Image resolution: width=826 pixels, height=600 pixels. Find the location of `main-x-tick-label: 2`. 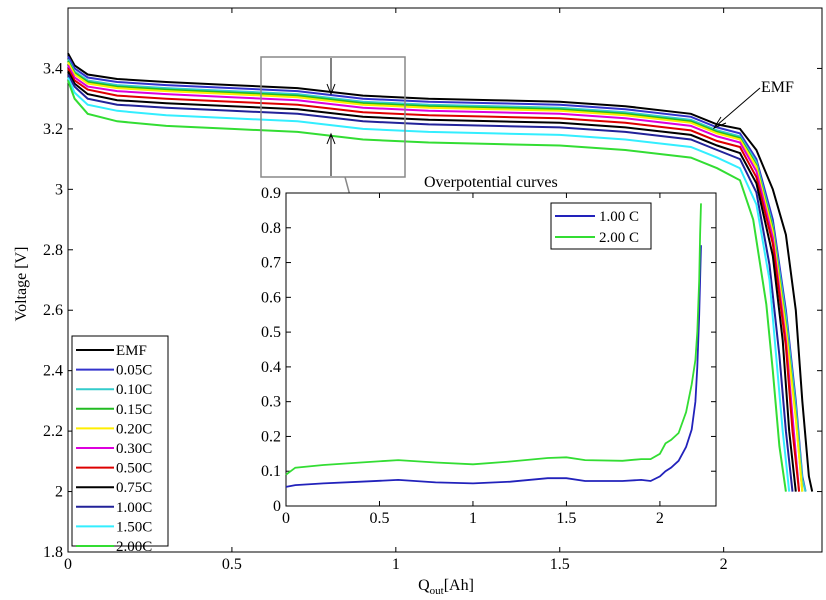

main-x-tick-label: 2 is located at coordinates (724, 564).